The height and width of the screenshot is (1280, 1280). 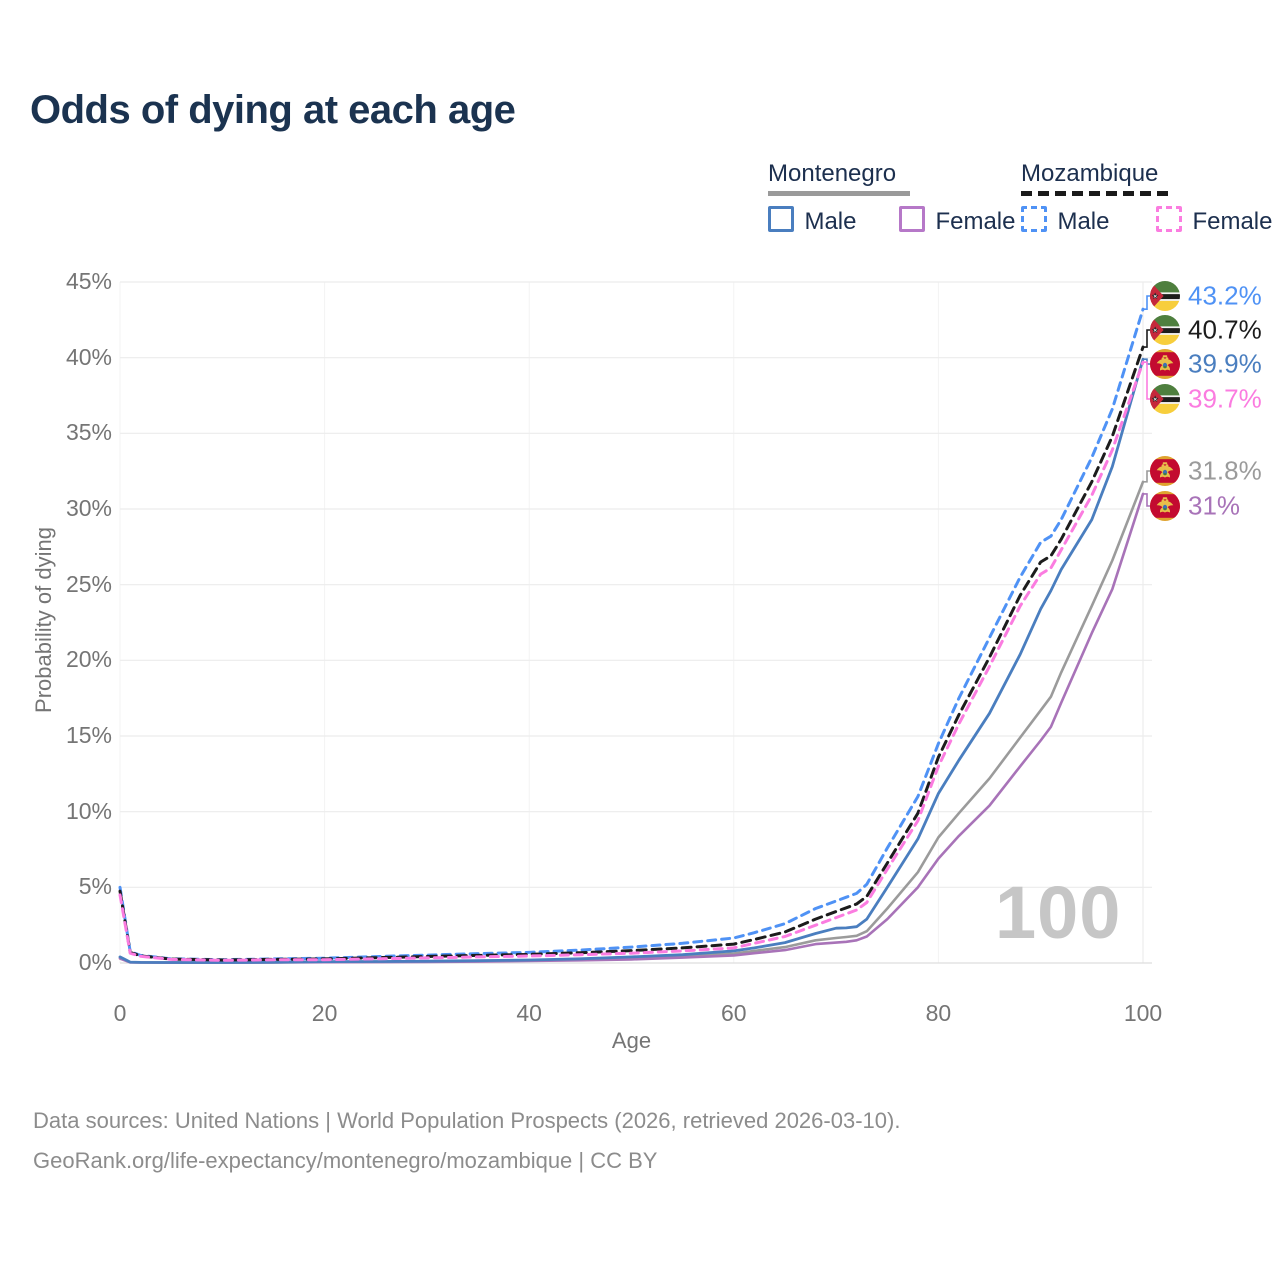 What do you see at coordinates (95, 962) in the screenshot?
I see `y-tick-label-0%: 0%` at bounding box center [95, 962].